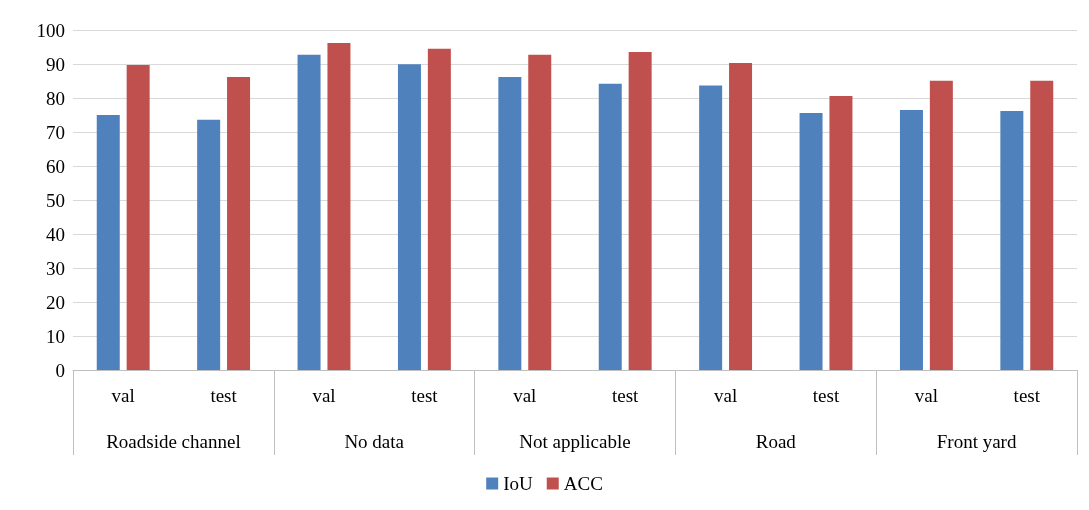  I want to click on text: Roadside channel, so click(173, 441).